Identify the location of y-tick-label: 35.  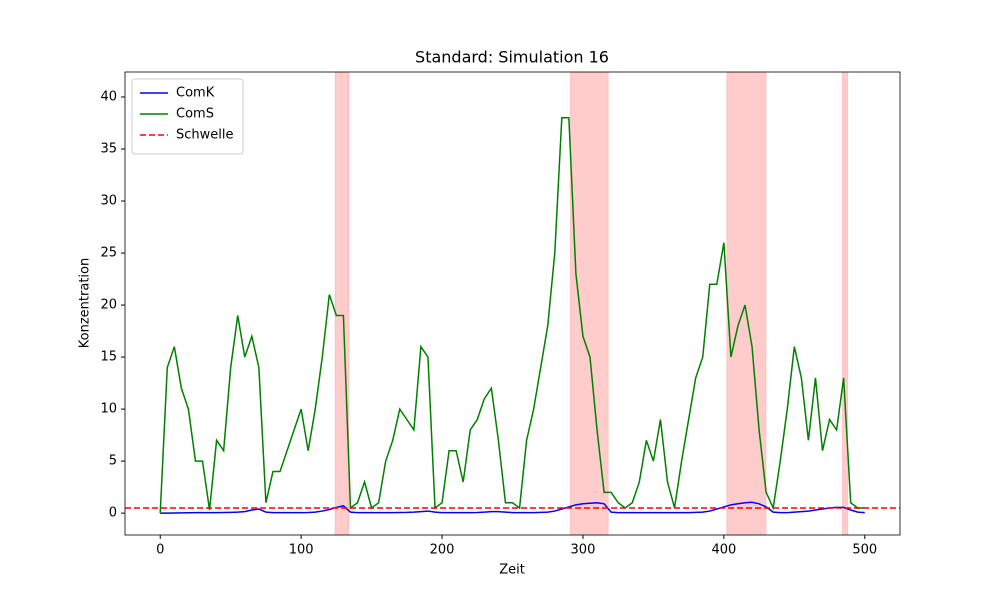
(108, 148).